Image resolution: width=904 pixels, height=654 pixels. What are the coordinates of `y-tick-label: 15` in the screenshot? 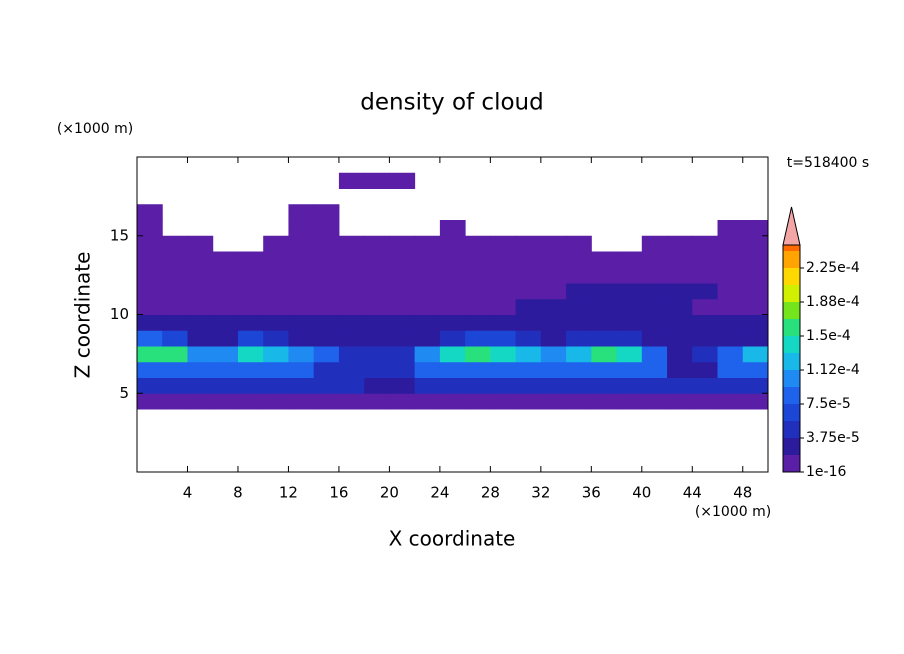 It's located at (119, 235).